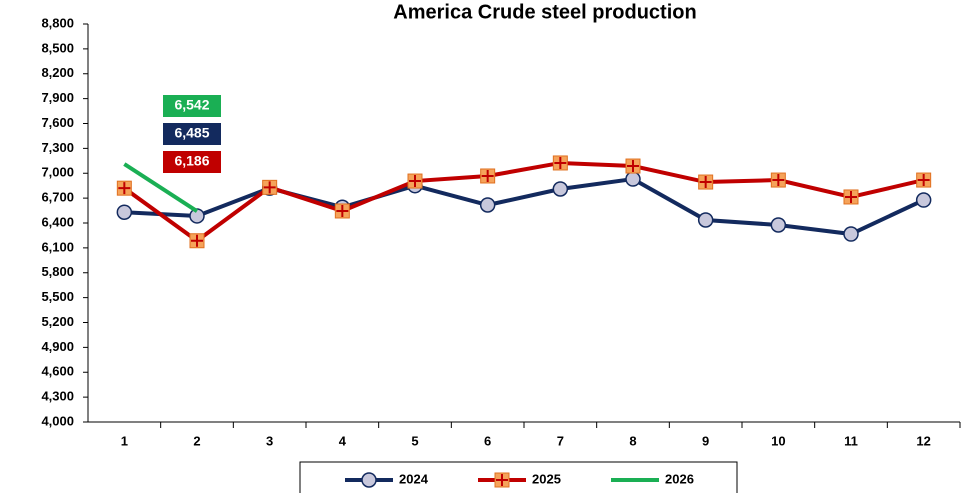 Image resolution: width=966 pixels, height=493 pixels. Describe the element at coordinates (57, 22) in the screenshot. I see `y-tick-label: 8,800` at that location.